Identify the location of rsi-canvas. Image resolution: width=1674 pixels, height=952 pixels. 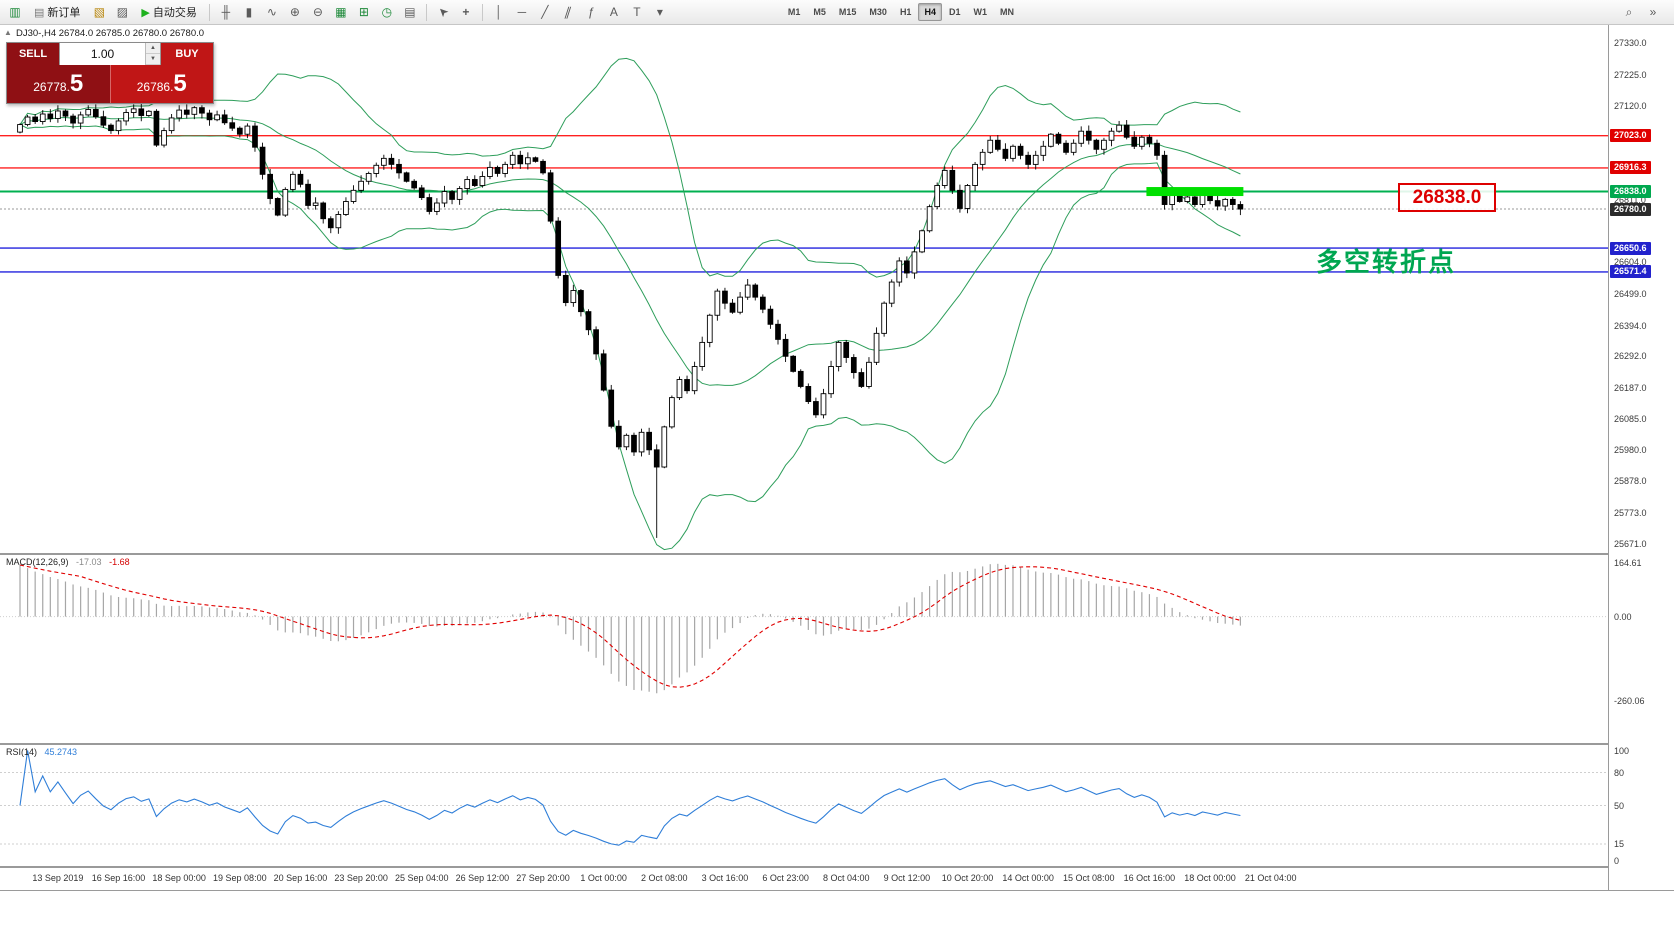
(804, 805).